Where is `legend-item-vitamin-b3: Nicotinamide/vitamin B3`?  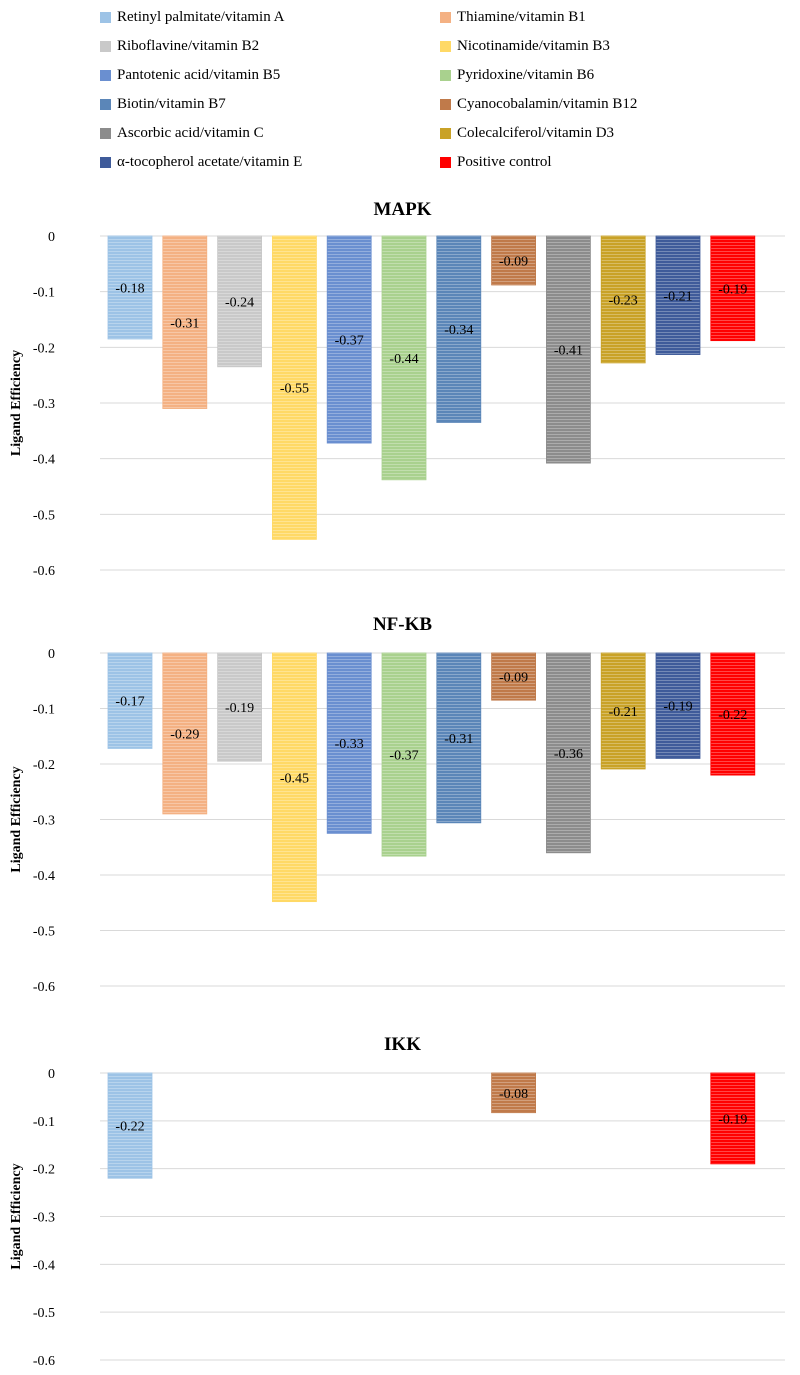
legend-item-vitamin-b3: Nicotinamide/vitamin B3 is located at coordinates (525, 46).